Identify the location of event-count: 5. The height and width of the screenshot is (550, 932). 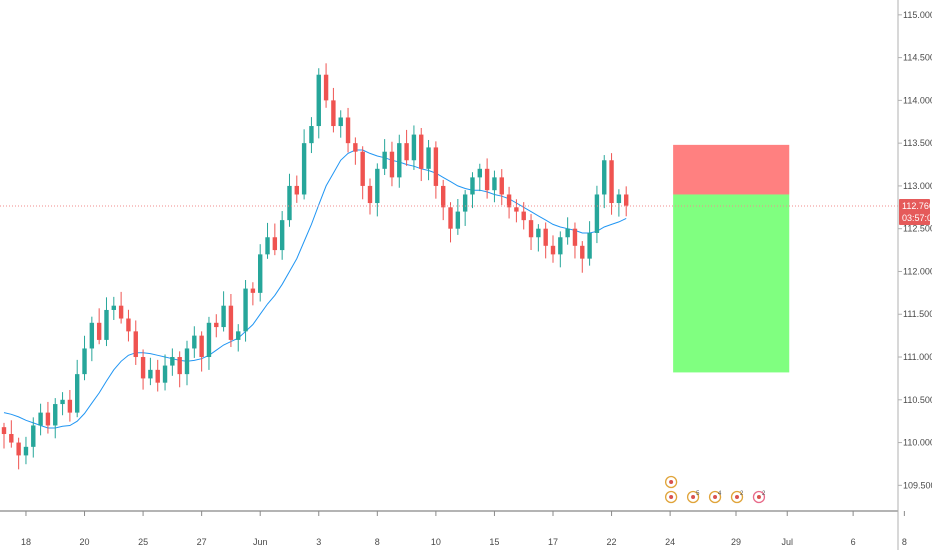
(698, 494).